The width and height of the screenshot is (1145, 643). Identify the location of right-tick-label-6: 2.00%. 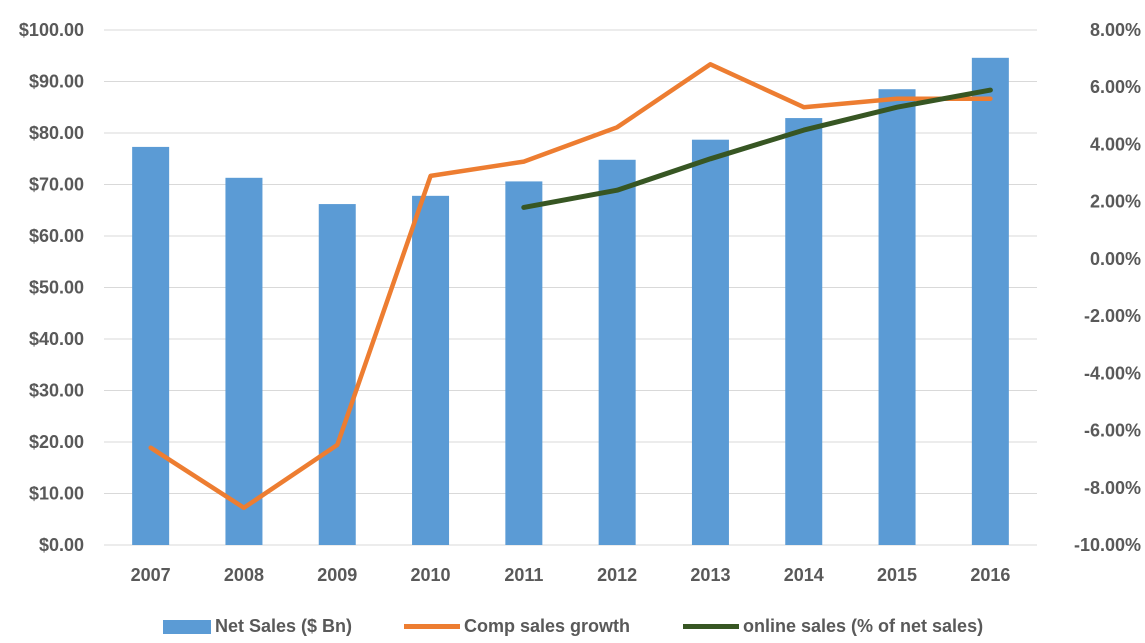
(1115, 202).